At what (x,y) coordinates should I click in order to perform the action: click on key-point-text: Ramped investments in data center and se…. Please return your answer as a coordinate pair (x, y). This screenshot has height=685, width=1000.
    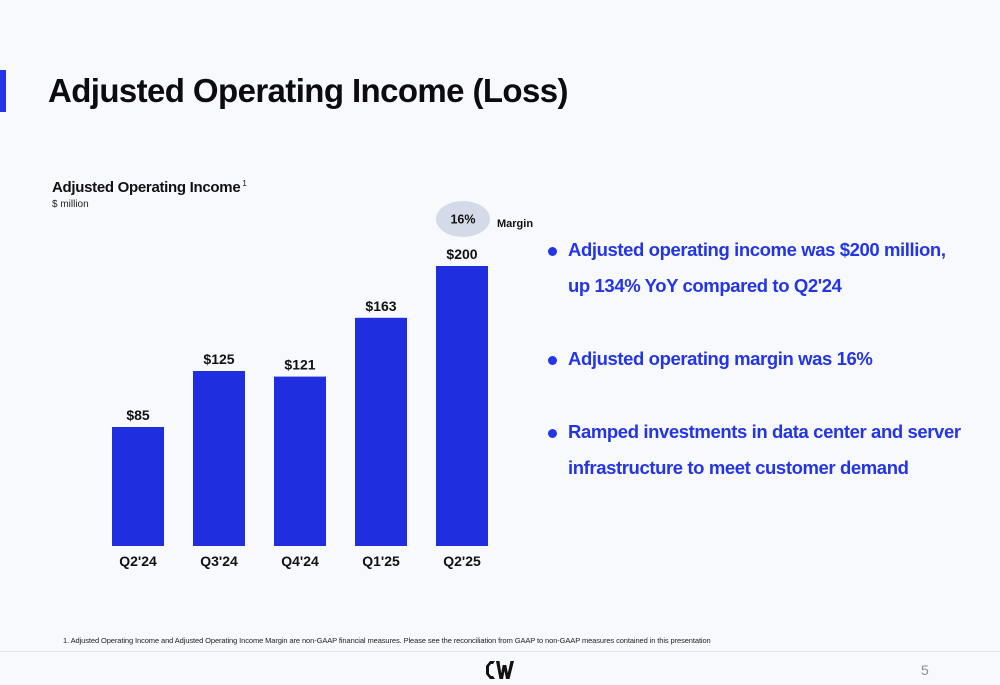
    Looking at the image, I should click on (764, 449).